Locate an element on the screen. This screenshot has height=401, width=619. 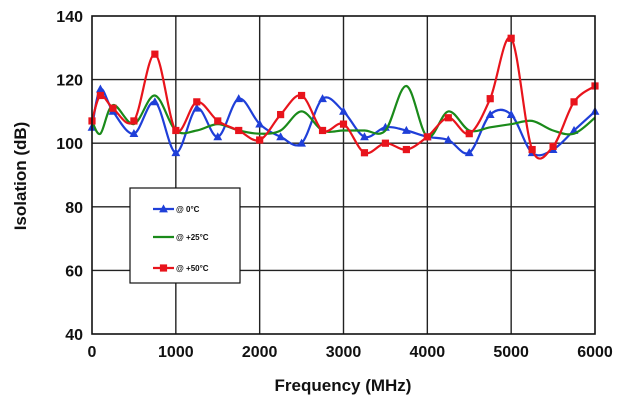
x-tick-label: 1000 is located at coordinates (176, 352).